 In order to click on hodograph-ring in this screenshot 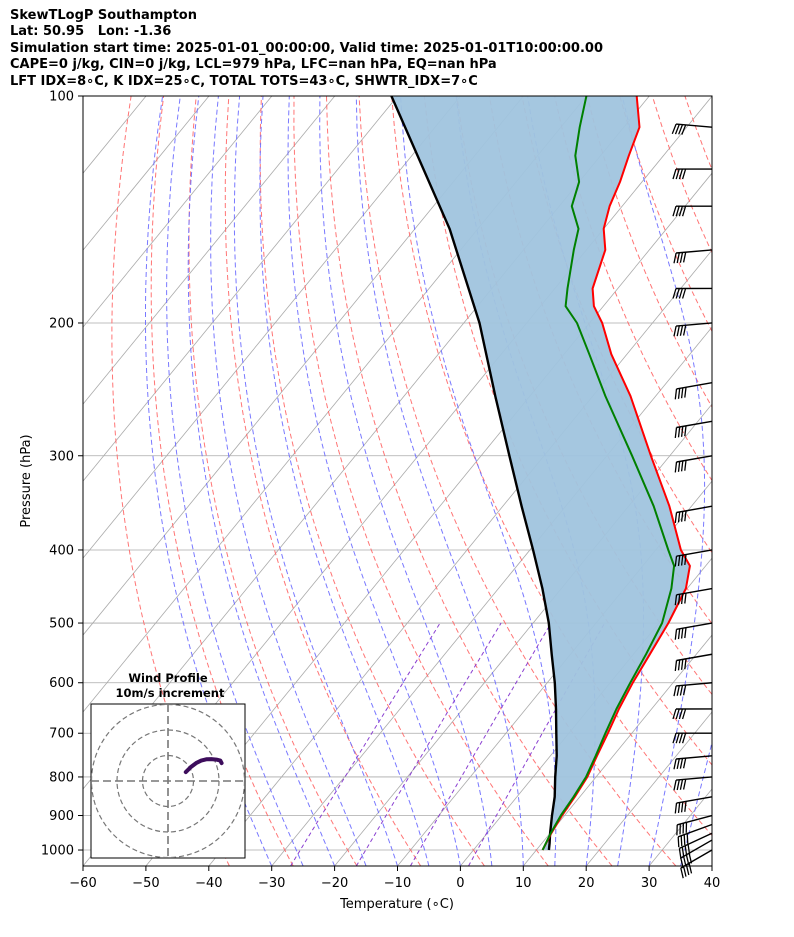, I will do `click(168, 781)`.